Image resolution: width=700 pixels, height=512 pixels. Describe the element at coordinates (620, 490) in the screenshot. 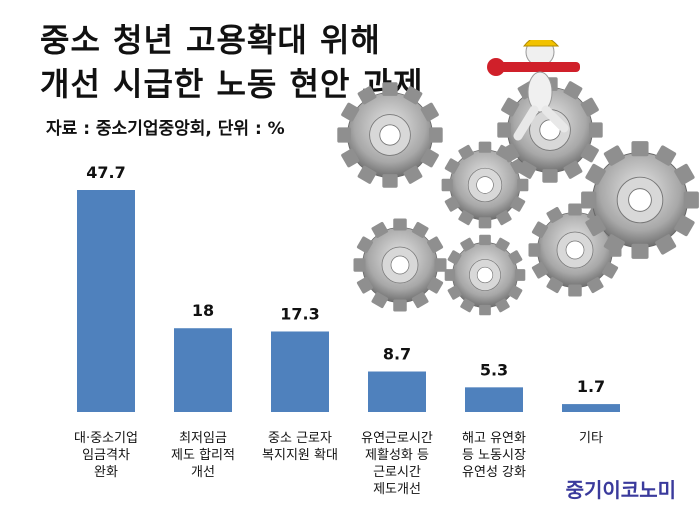

I see `brand-logo: 중기이코노미` at that location.